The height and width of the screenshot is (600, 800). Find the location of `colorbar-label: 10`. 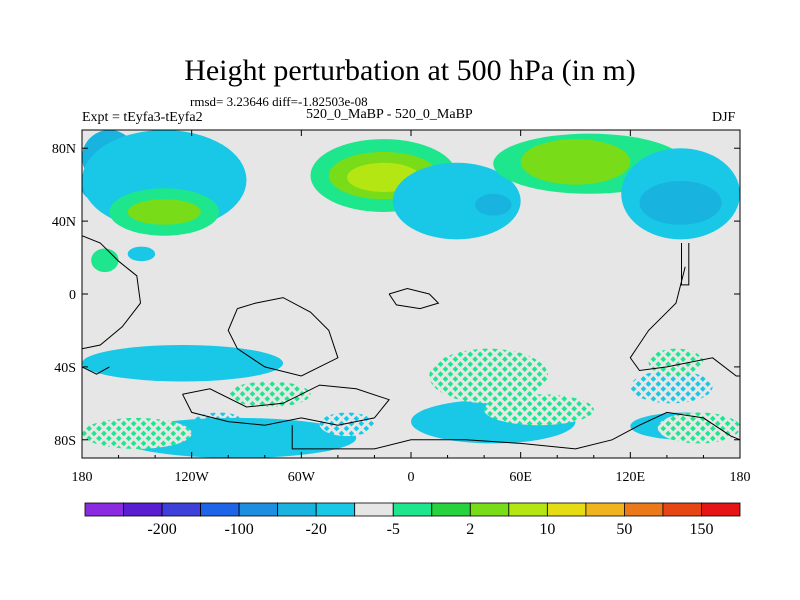

colorbar-label: 10 is located at coordinates (547, 529).